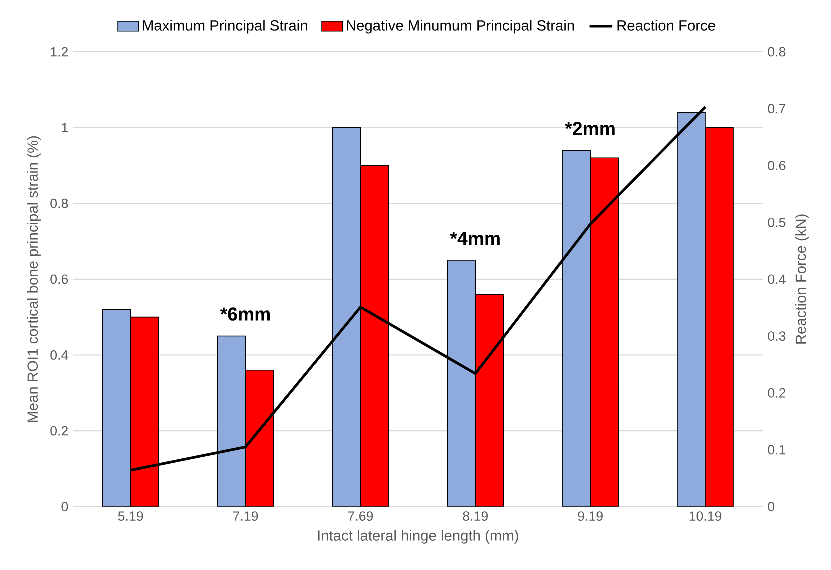 The height and width of the screenshot is (570, 831). What do you see at coordinates (65, 507) in the screenshot?
I see `y-tick-label: 0` at bounding box center [65, 507].